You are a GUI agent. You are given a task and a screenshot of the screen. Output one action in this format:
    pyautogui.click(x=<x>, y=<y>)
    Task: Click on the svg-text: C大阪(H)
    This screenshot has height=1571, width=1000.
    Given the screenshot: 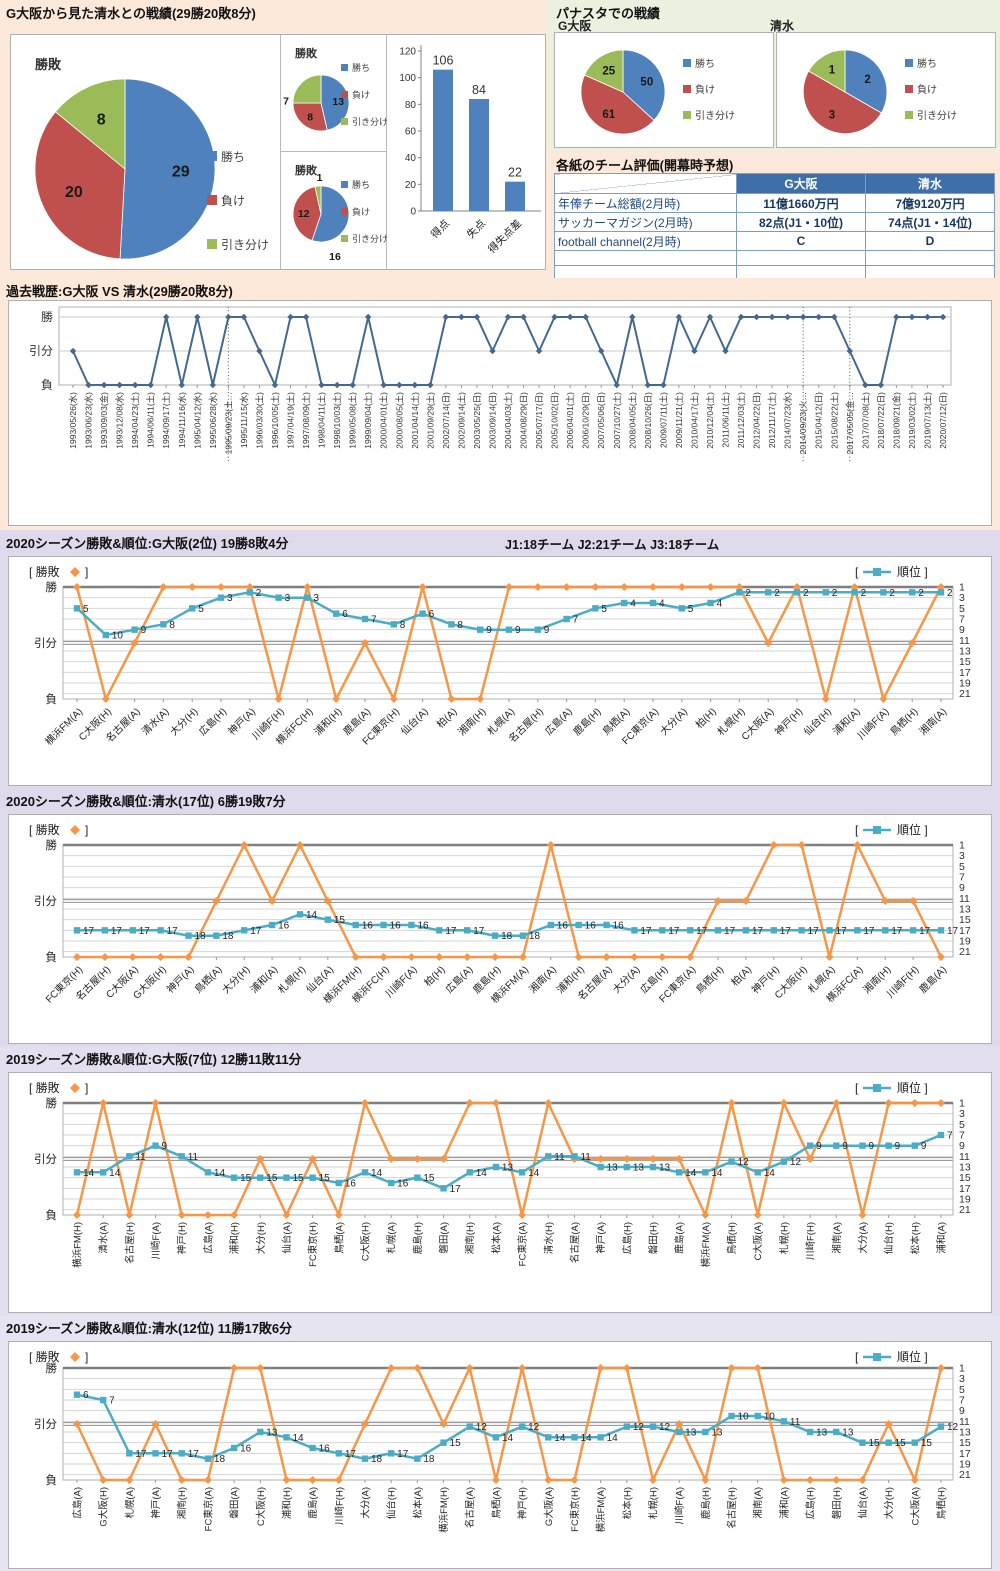 What is the action you would take?
    pyautogui.click(x=261, y=1506)
    